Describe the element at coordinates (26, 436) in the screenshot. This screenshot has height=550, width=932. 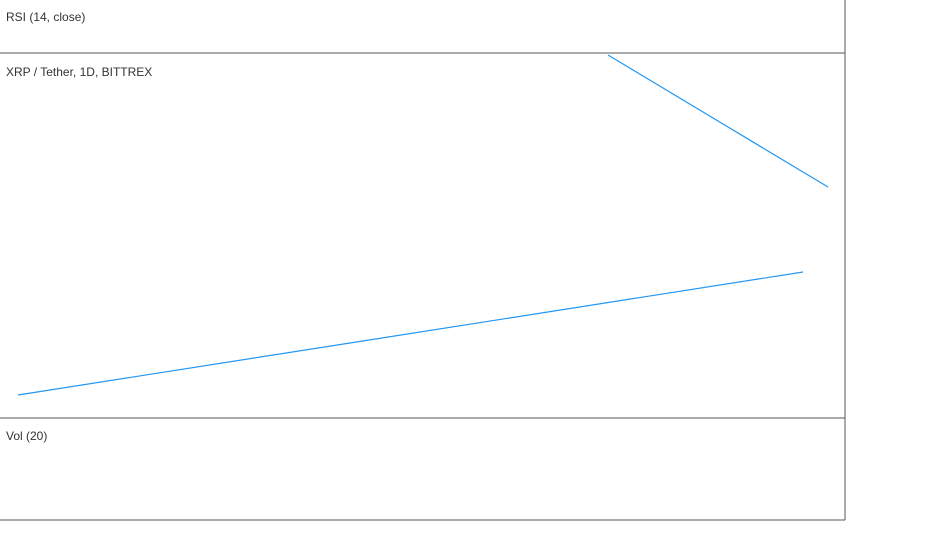
I see `volume-title: Vol (20)` at that location.